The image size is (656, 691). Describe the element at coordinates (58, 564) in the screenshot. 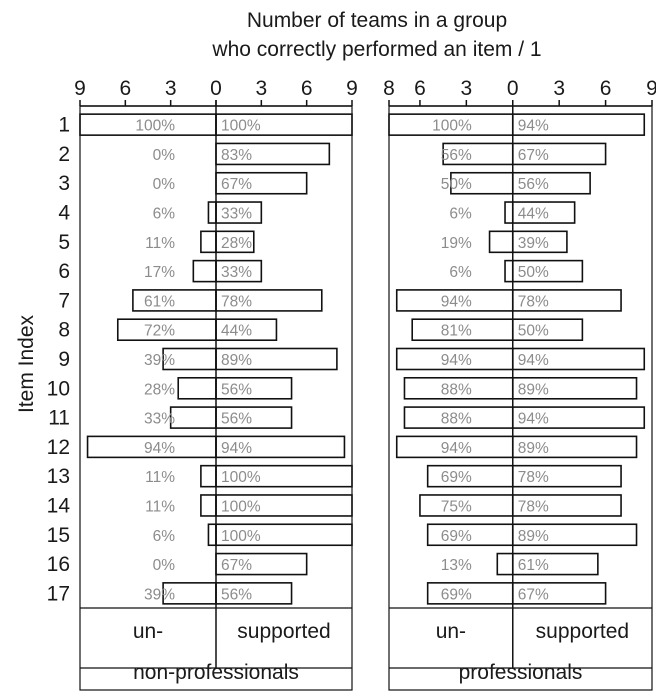

I see `row-label-16: 16` at that location.